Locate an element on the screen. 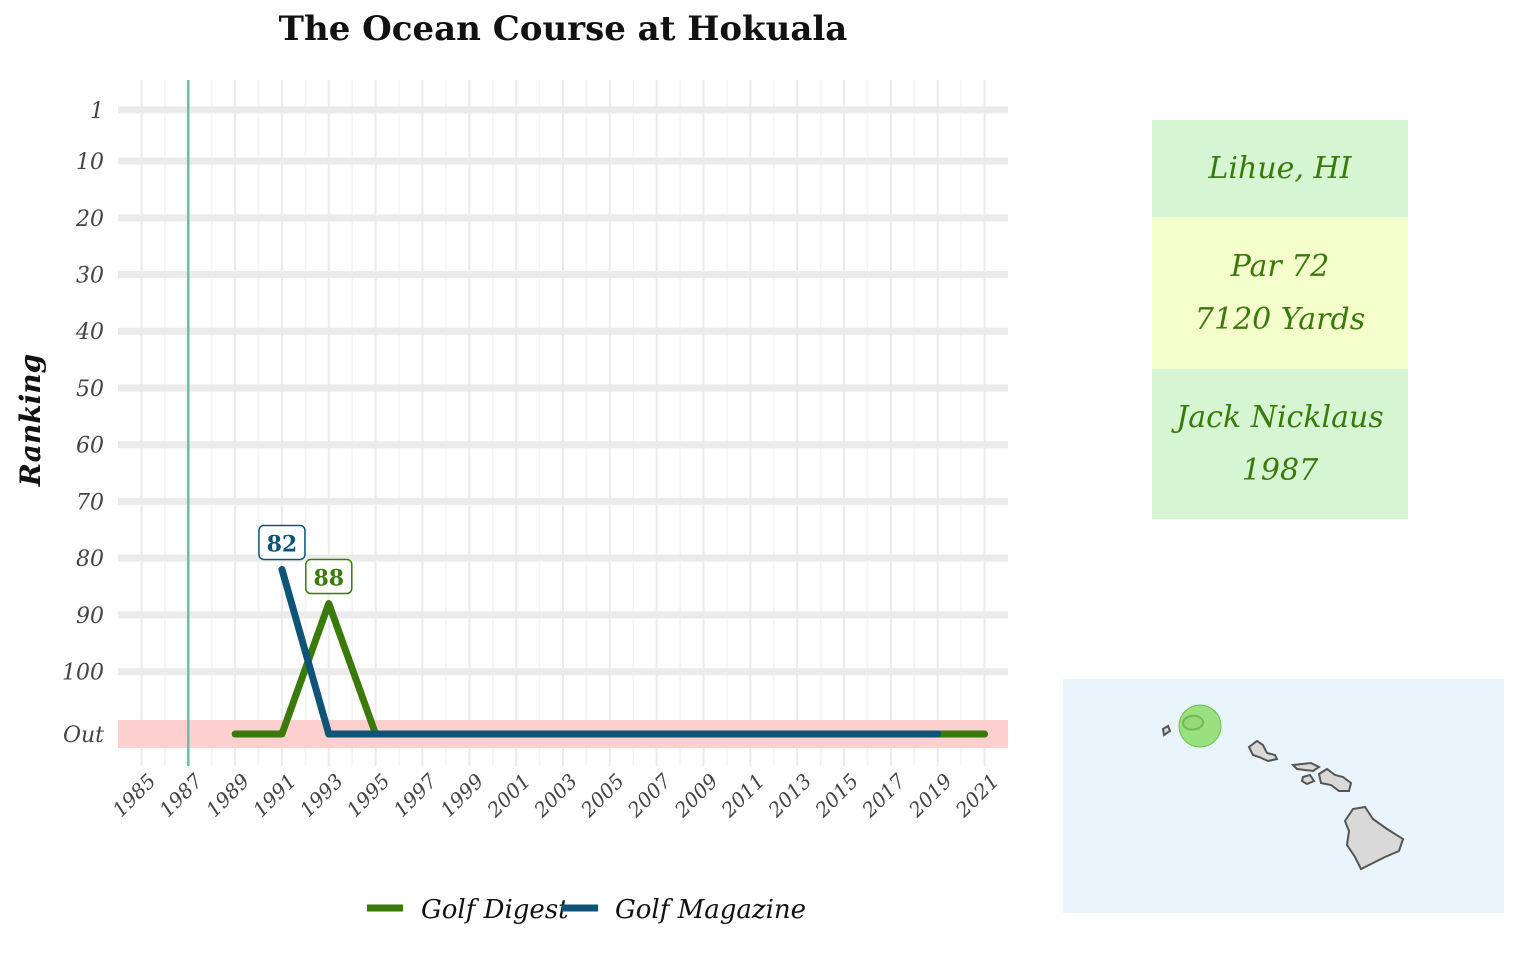 The height and width of the screenshot is (960, 1536). y-axis-title: Ranking is located at coordinates (30, 420).